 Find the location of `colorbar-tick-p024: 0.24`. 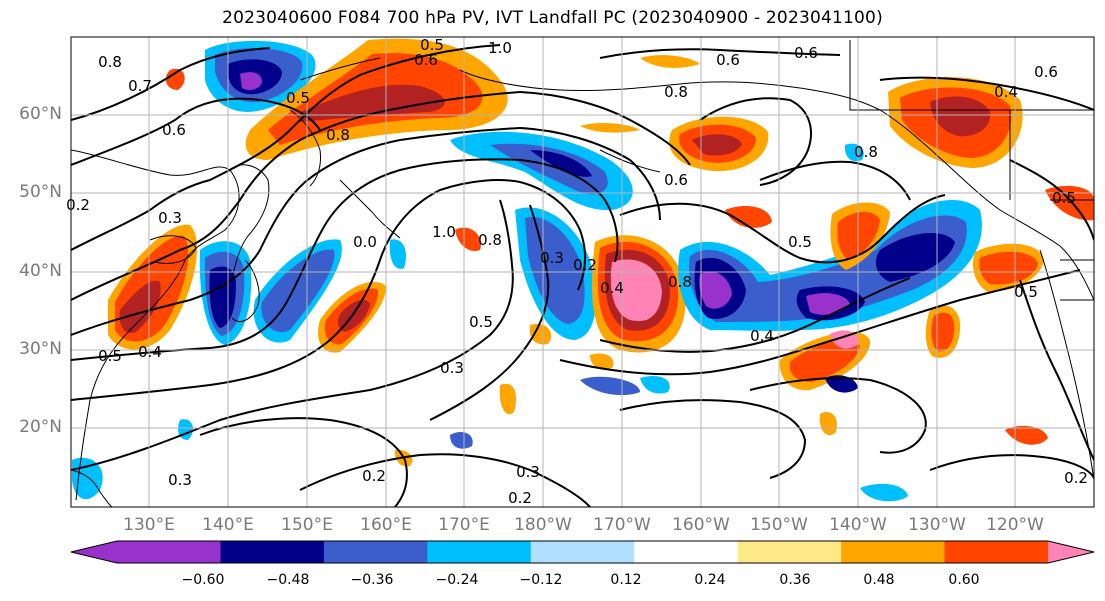

colorbar-tick-p024: 0.24 is located at coordinates (710, 580).